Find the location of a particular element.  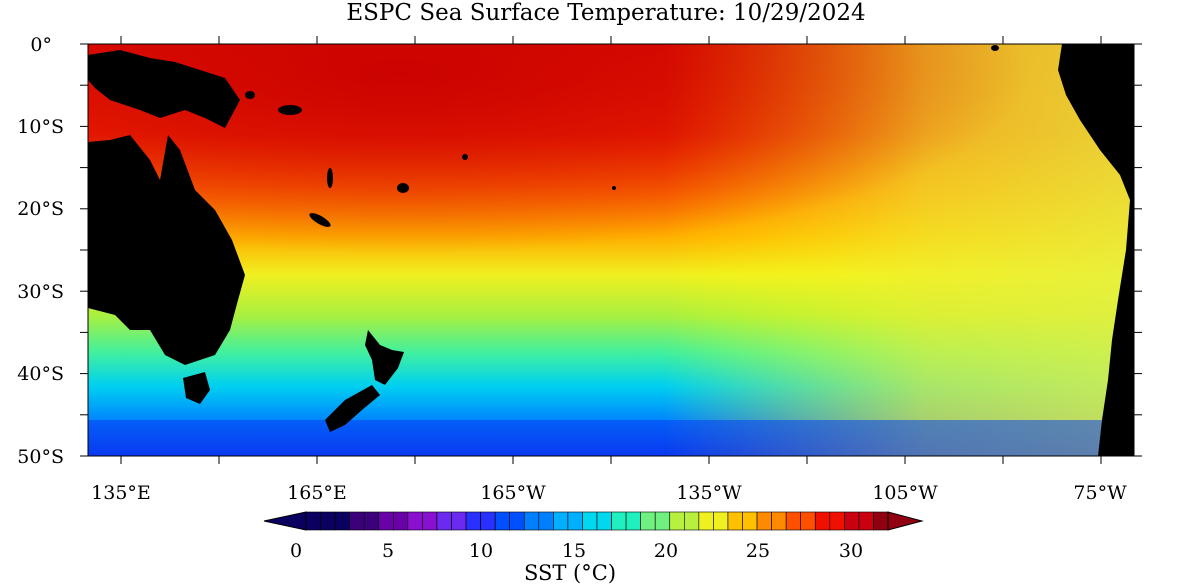

colorbar-tick-label: 20 is located at coordinates (666, 551).